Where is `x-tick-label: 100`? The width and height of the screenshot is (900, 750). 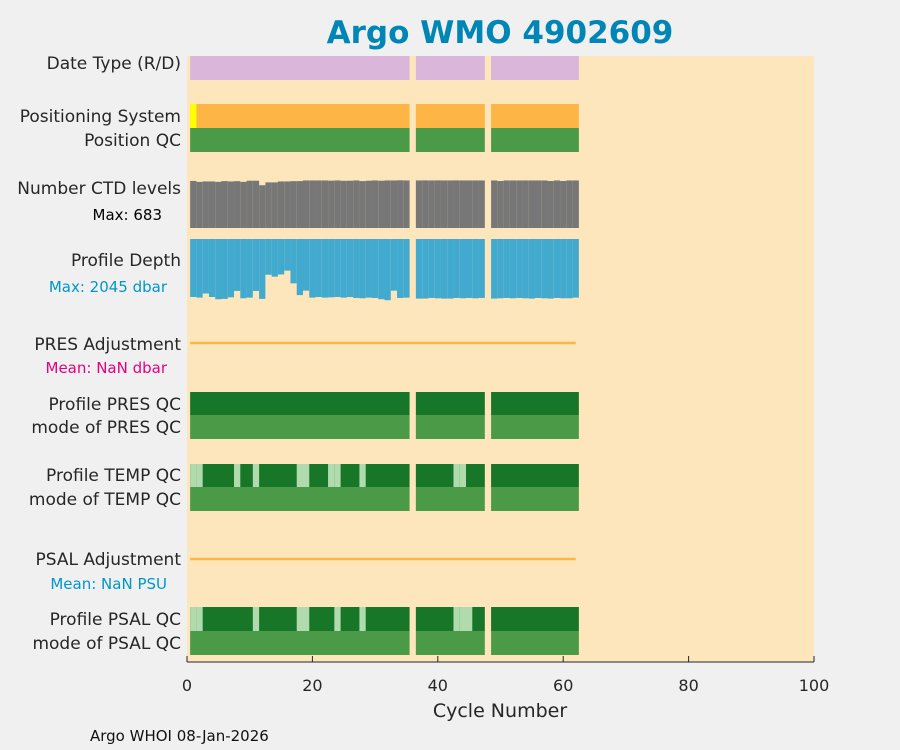
x-tick-label: 100 is located at coordinates (814, 685).